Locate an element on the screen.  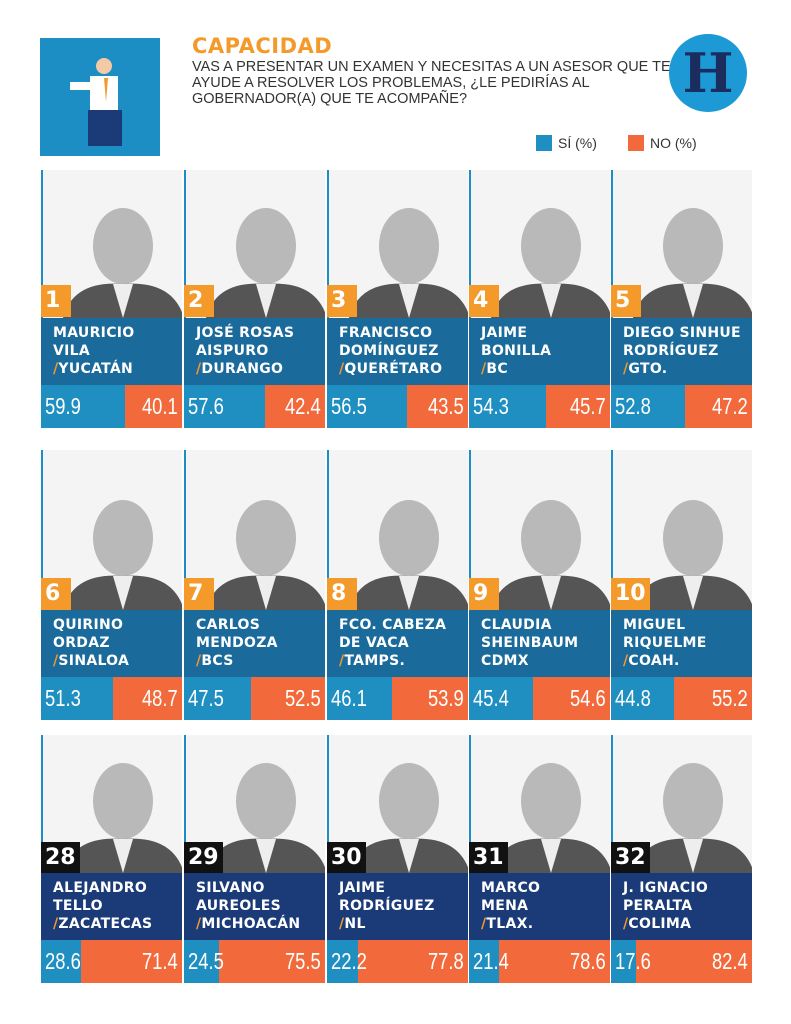
governor-name: DIEGO SINHUE RODRÍGUEZ /GTO. is located at coordinates (681, 351).